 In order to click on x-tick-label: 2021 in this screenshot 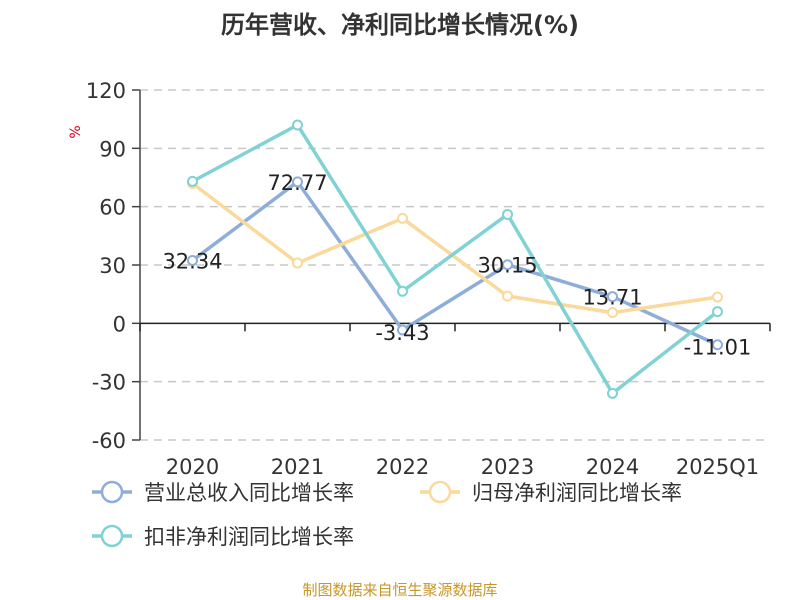, I will do `click(297, 467)`.